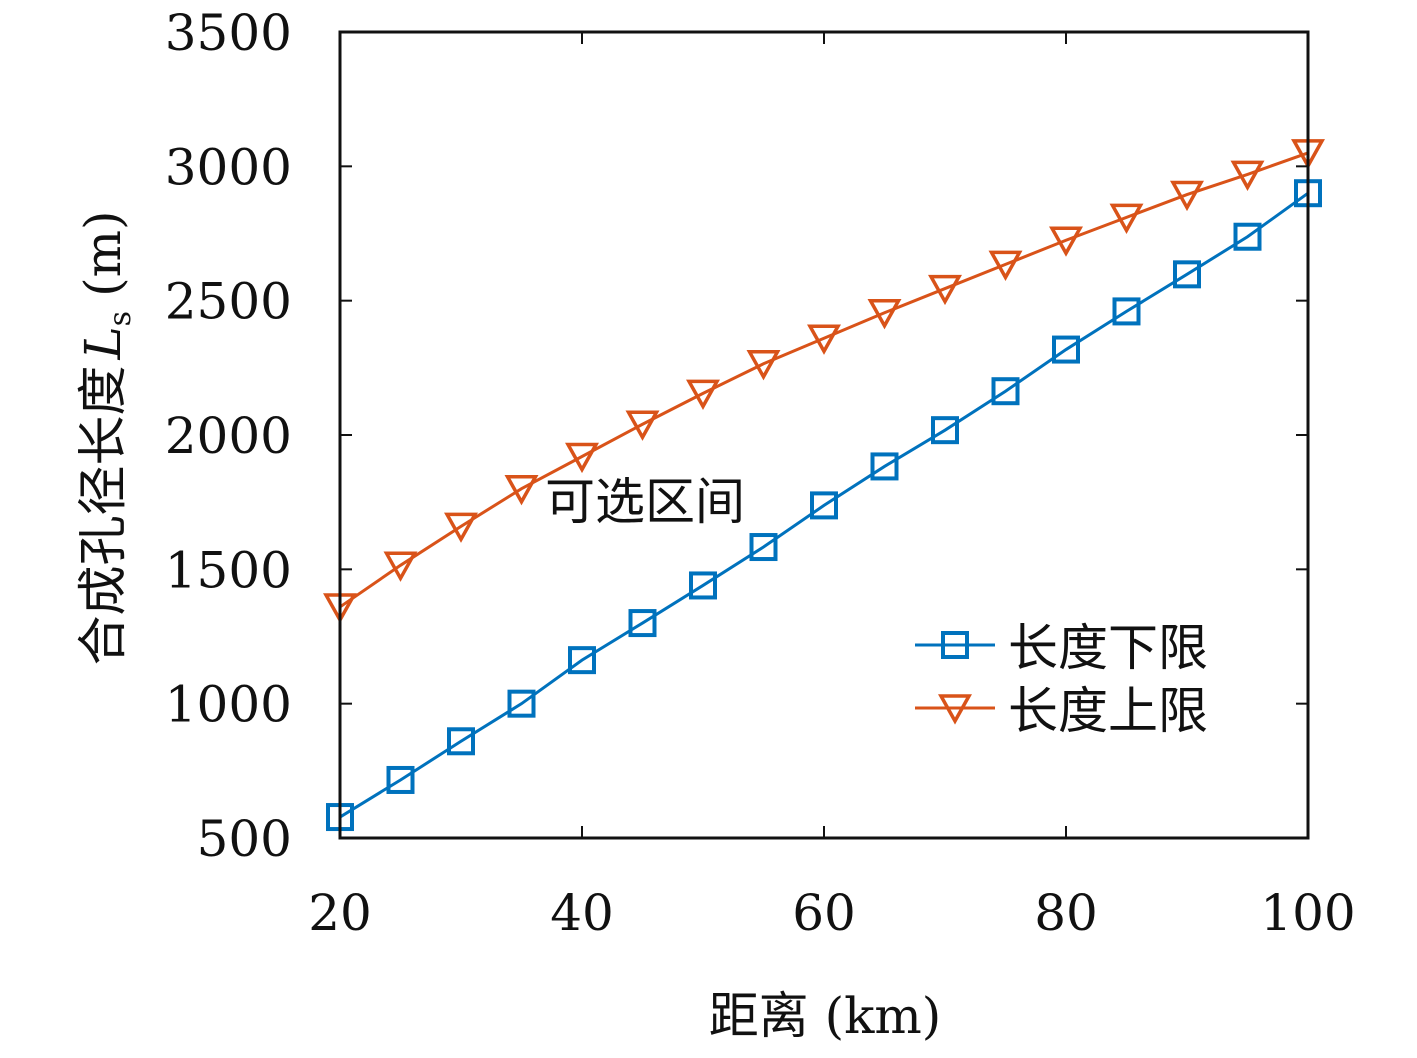 The height and width of the screenshot is (1058, 1417). I want to click on svg-text:合成孔径长度Ls(m): 合成孔径长度 Ls (m), so click(106, 437).